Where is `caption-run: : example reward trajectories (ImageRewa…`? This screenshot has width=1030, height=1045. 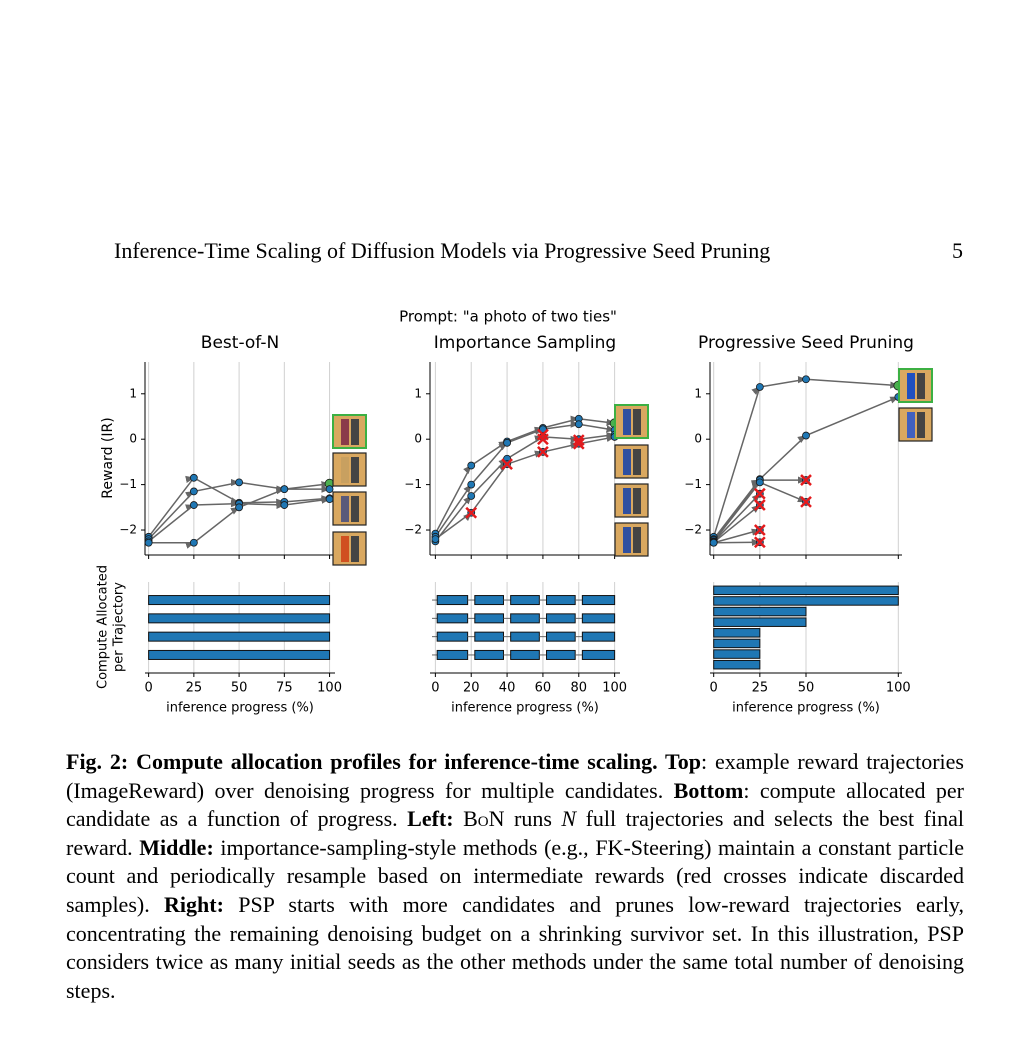 caption-run: : example reward trajectories (ImageRewa… is located at coordinates (515, 776).